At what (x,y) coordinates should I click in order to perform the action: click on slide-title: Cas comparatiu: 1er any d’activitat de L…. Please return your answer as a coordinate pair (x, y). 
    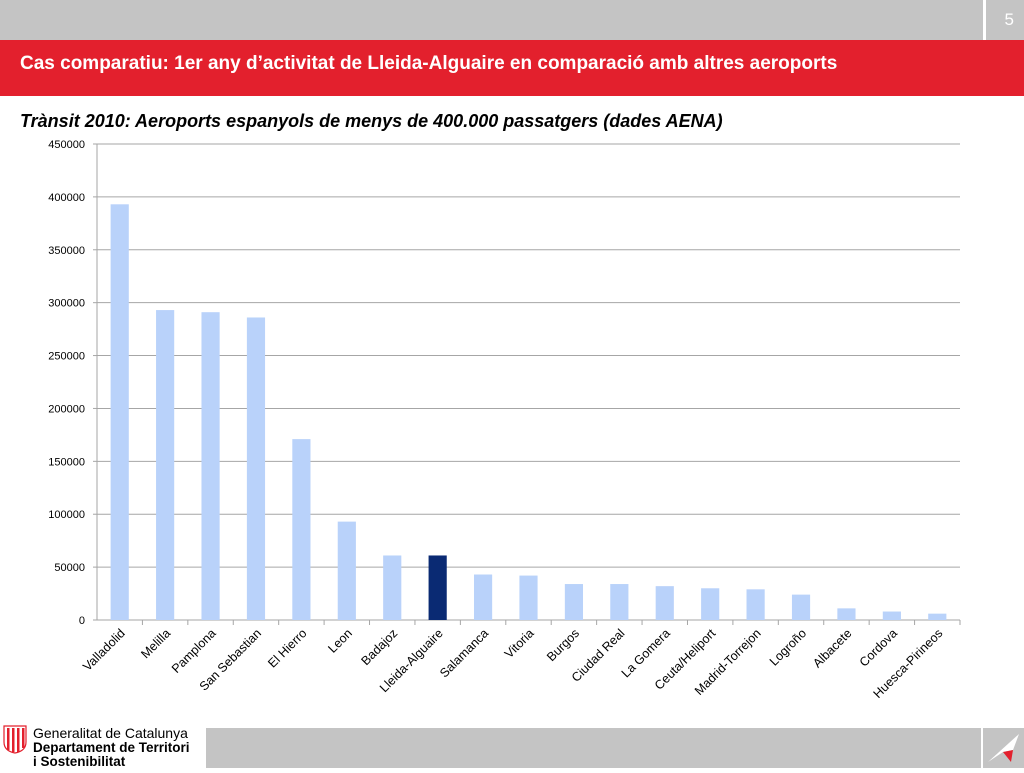
    Looking at the image, I should click on (429, 63).